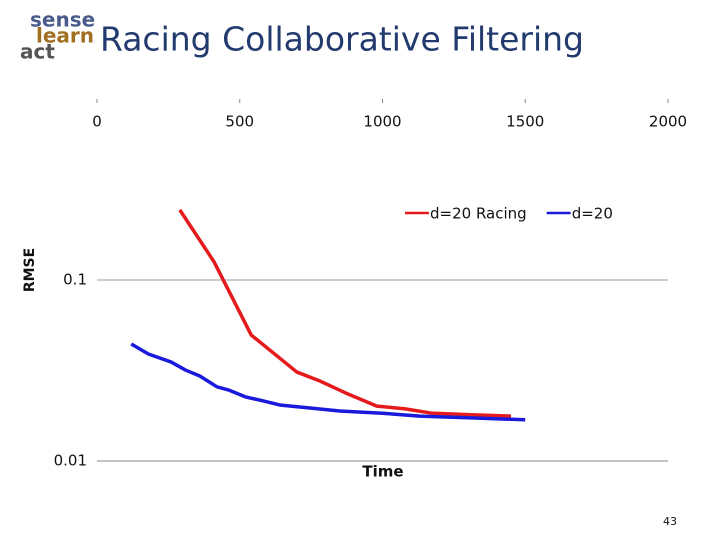 The width and height of the screenshot is (720, 540). What do you see at coordinates (670, 521) in the screenshot?
I see `page-number: 43` at bounding box center [670, 521].